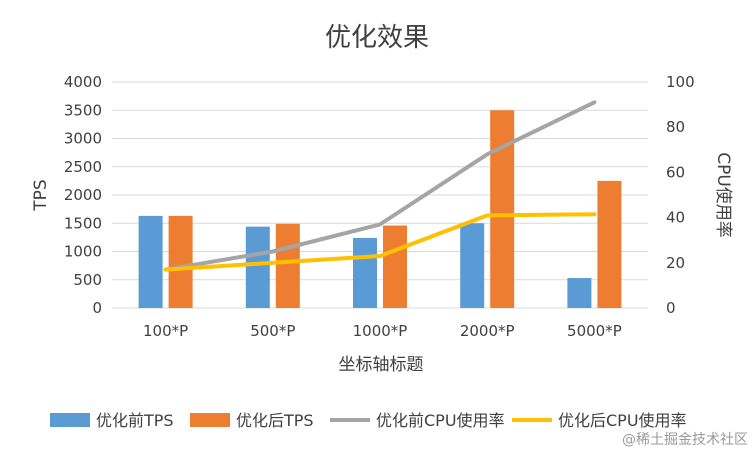 This screenshot has width=754, height=452. I want to click on x-tick-label: 500*P, so click(272, 331).